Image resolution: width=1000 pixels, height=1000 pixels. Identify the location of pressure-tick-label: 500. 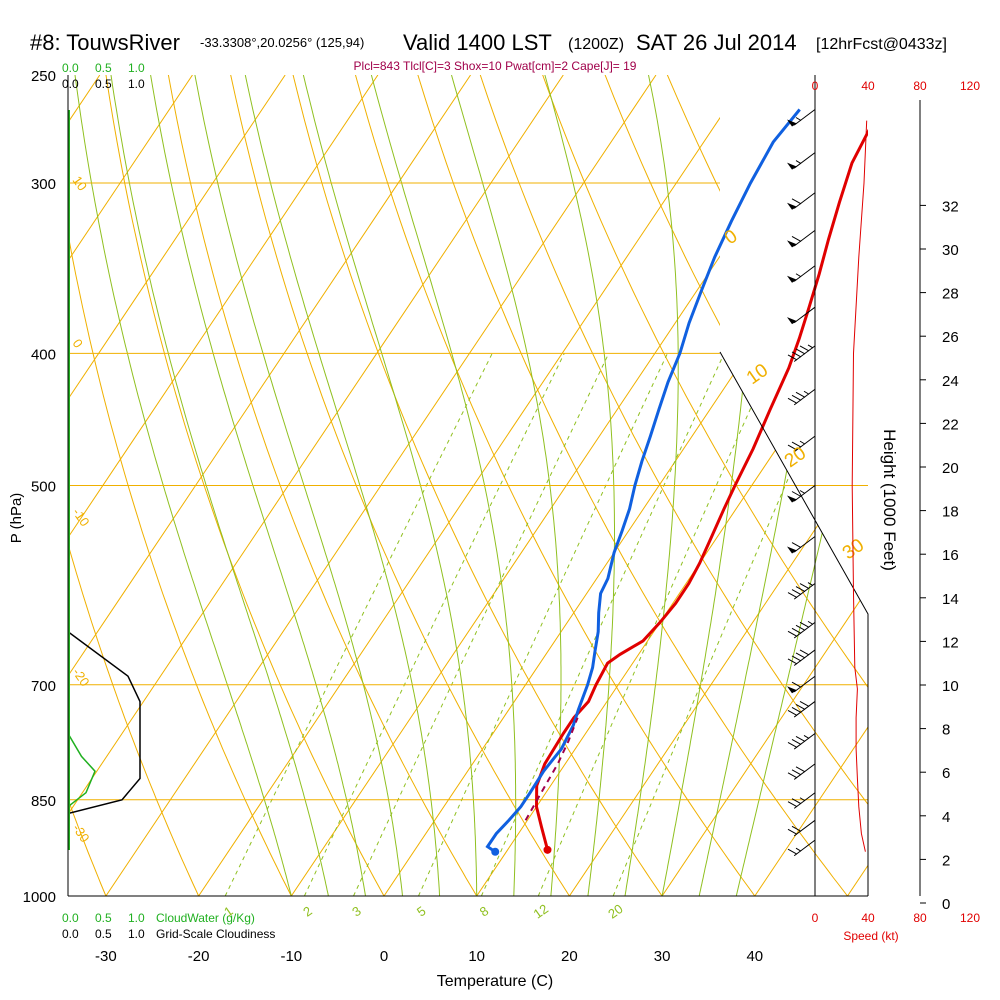
(43, 487).